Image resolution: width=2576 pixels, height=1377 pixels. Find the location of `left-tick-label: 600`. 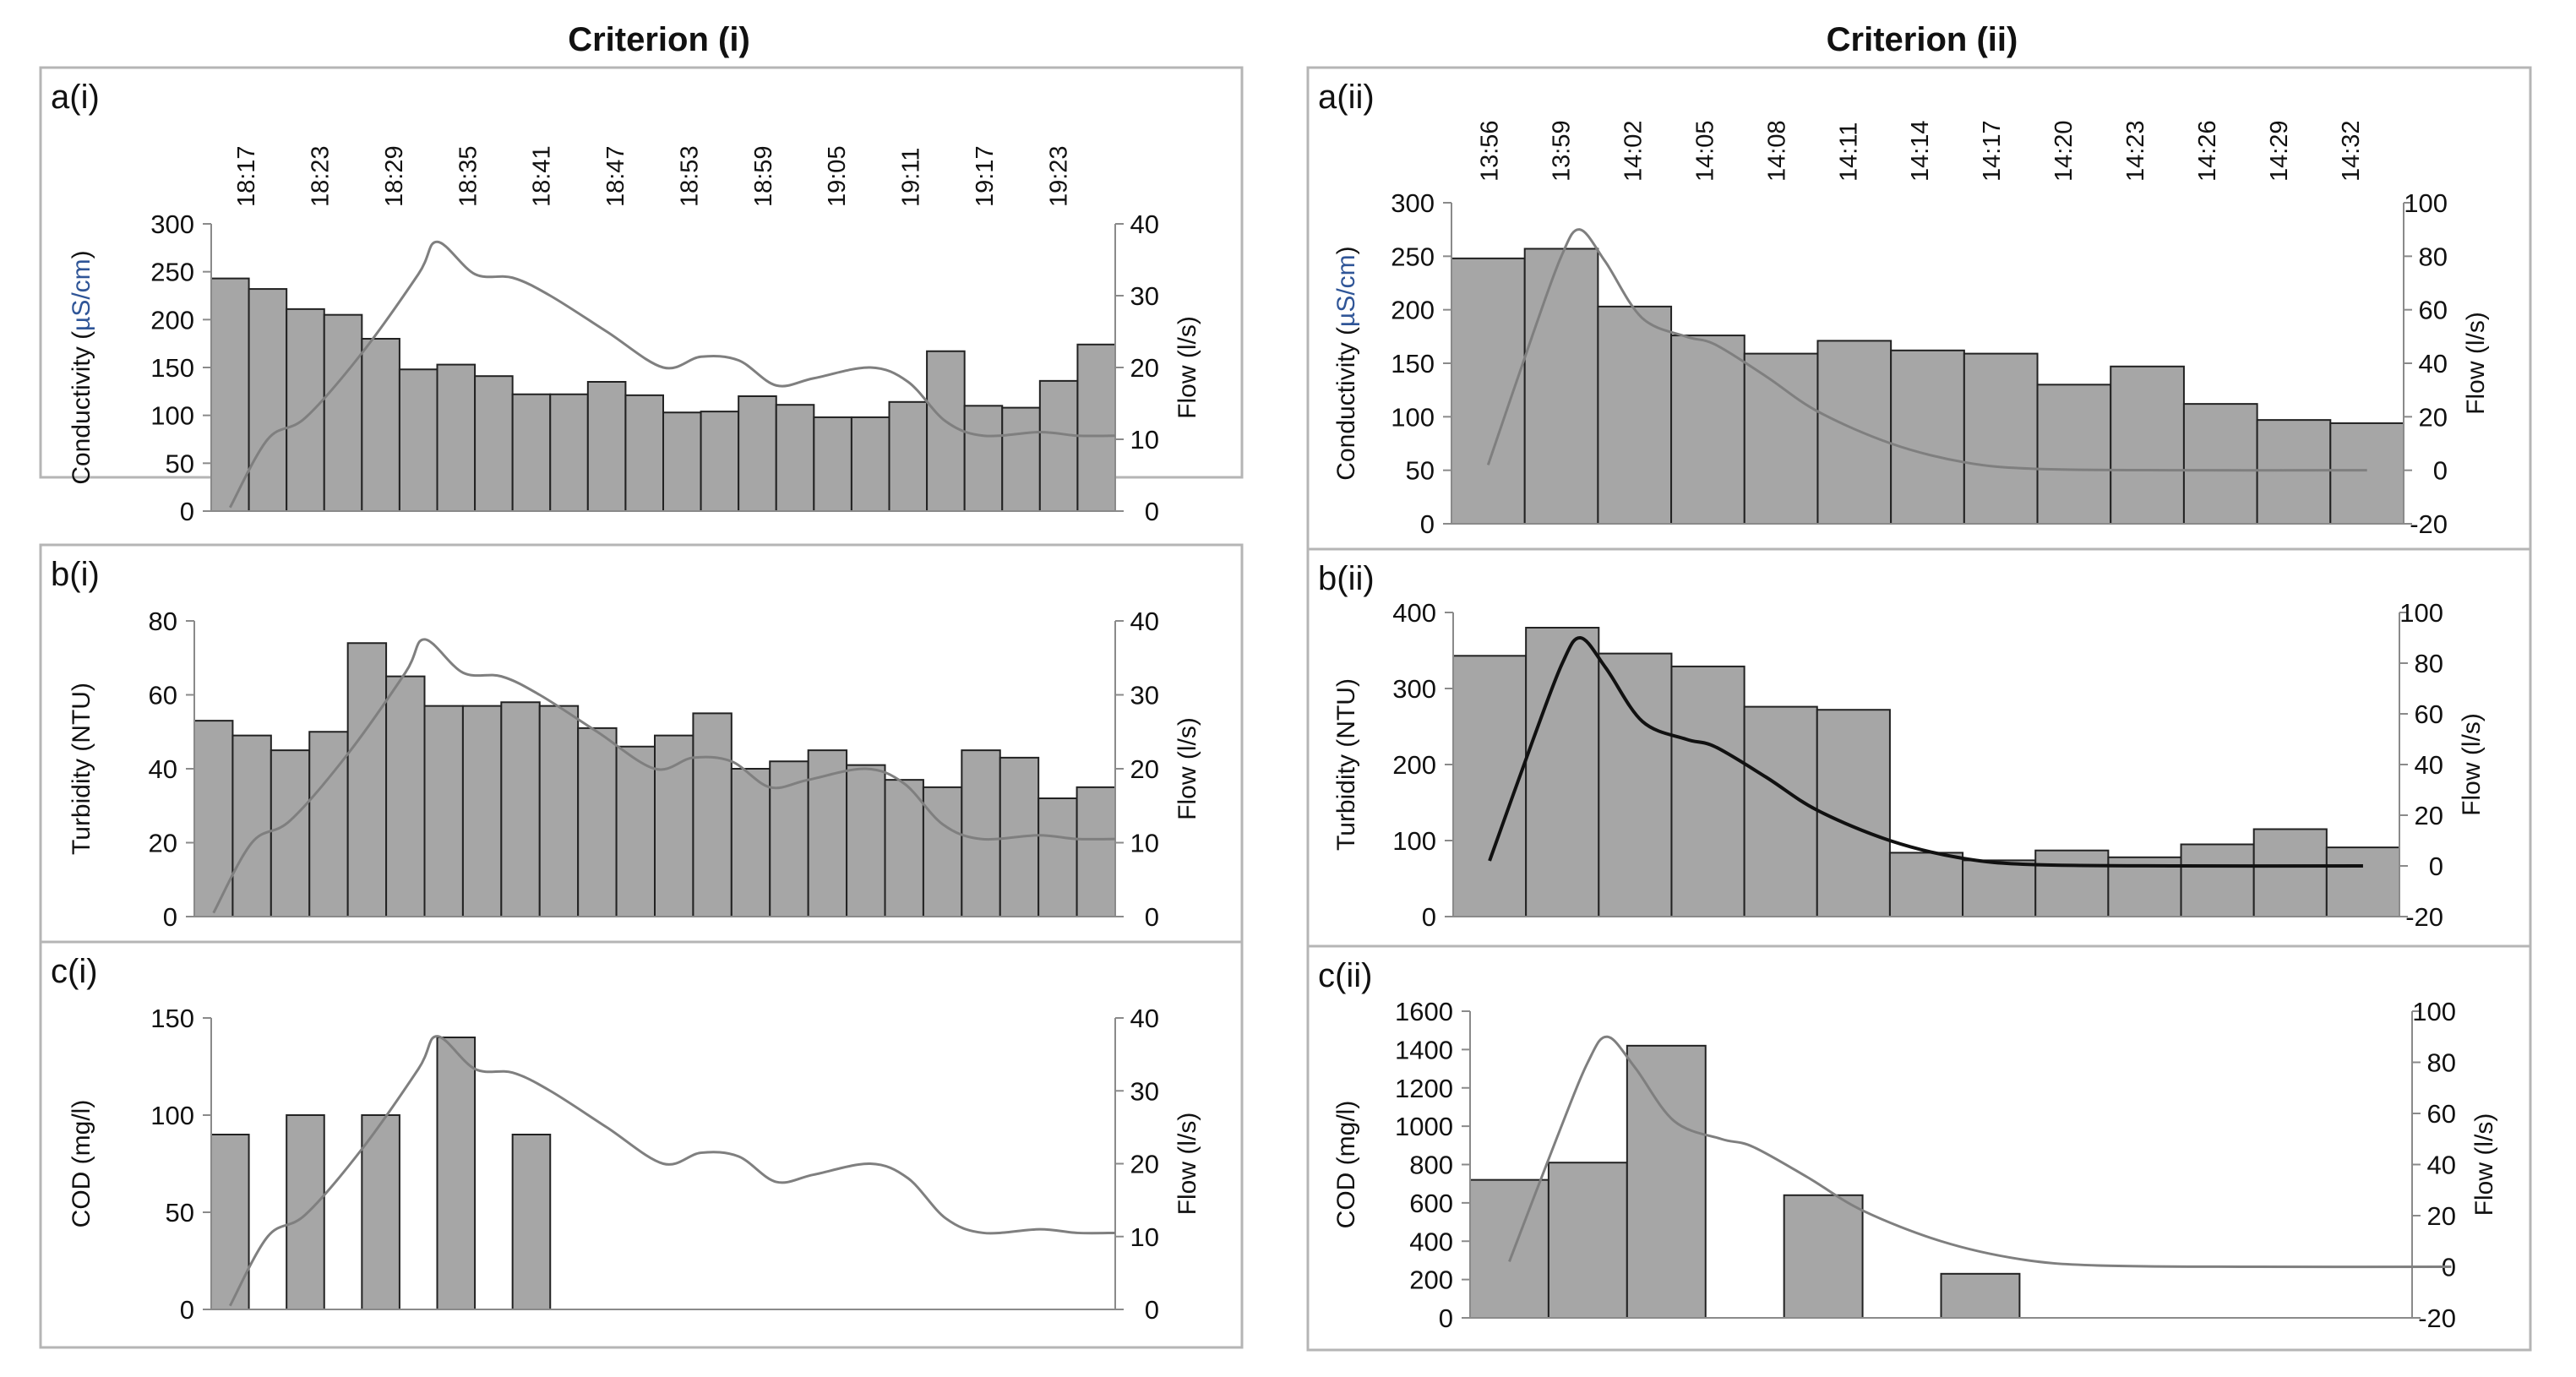

left-tick-label: 600 is located at coordinates (1431, 1203).